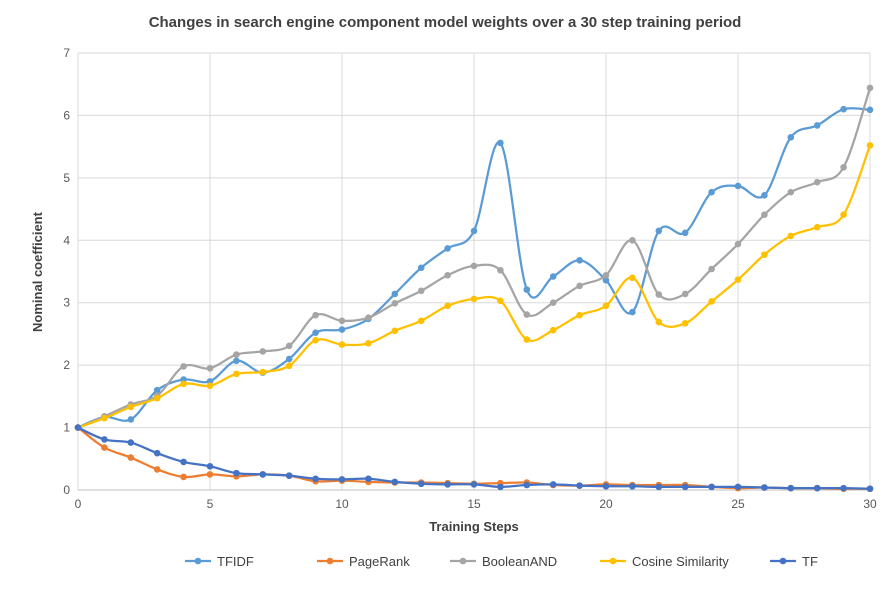  Describe the element at coordinates (66, 53) in the screenshot. I see `y-tick-label: 7` at that location.